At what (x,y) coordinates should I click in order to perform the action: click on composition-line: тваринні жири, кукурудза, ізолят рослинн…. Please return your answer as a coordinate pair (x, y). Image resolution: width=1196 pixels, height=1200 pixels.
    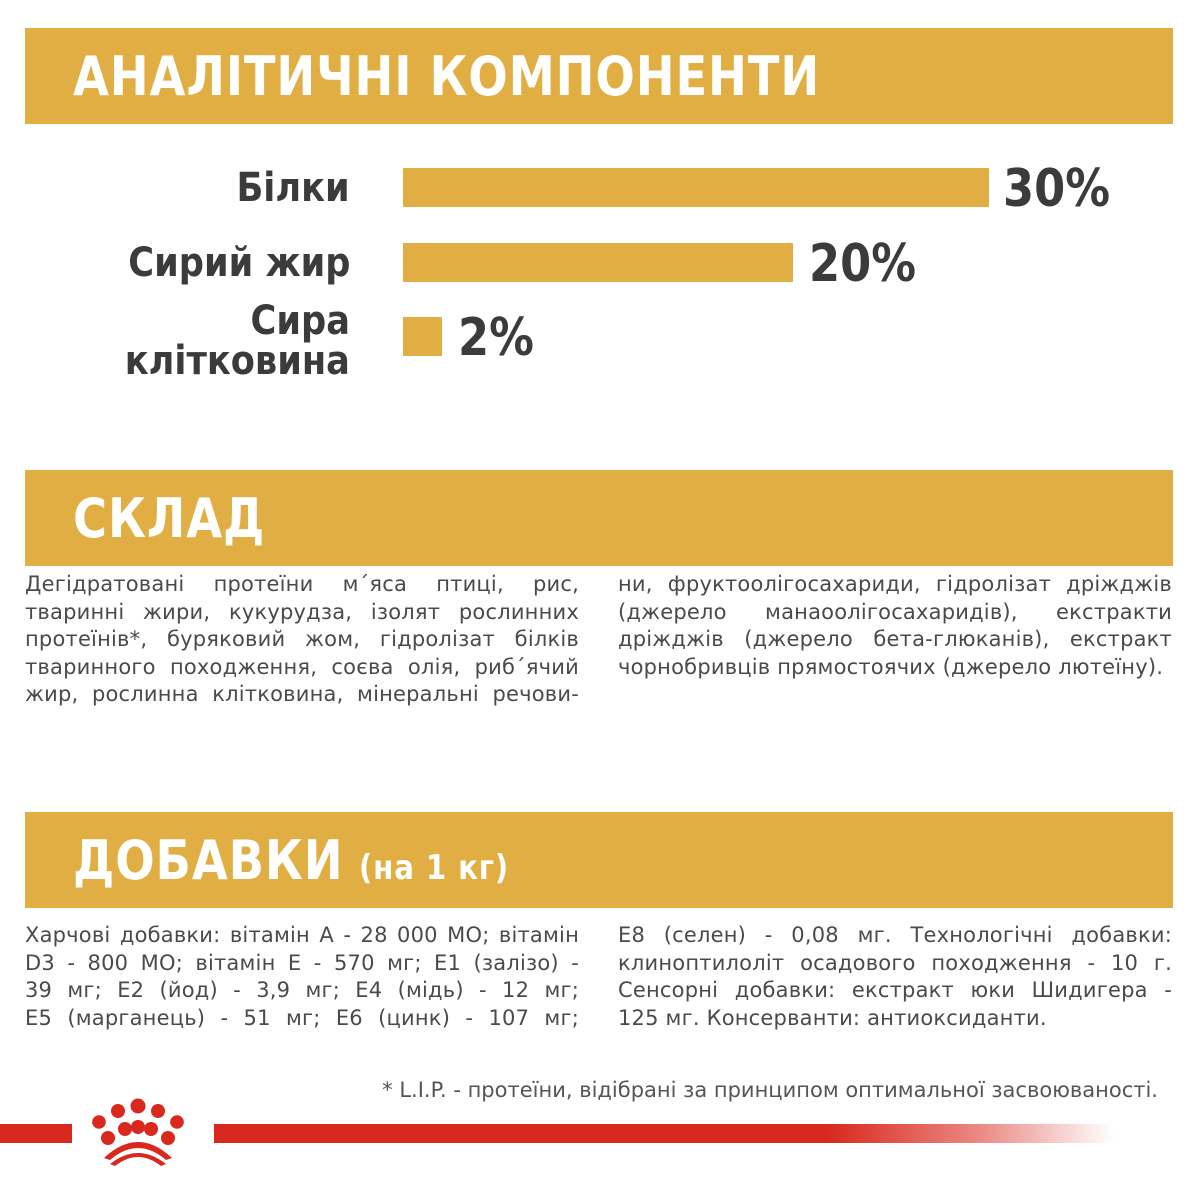
    Looking at the image, I should click on (302, 611).